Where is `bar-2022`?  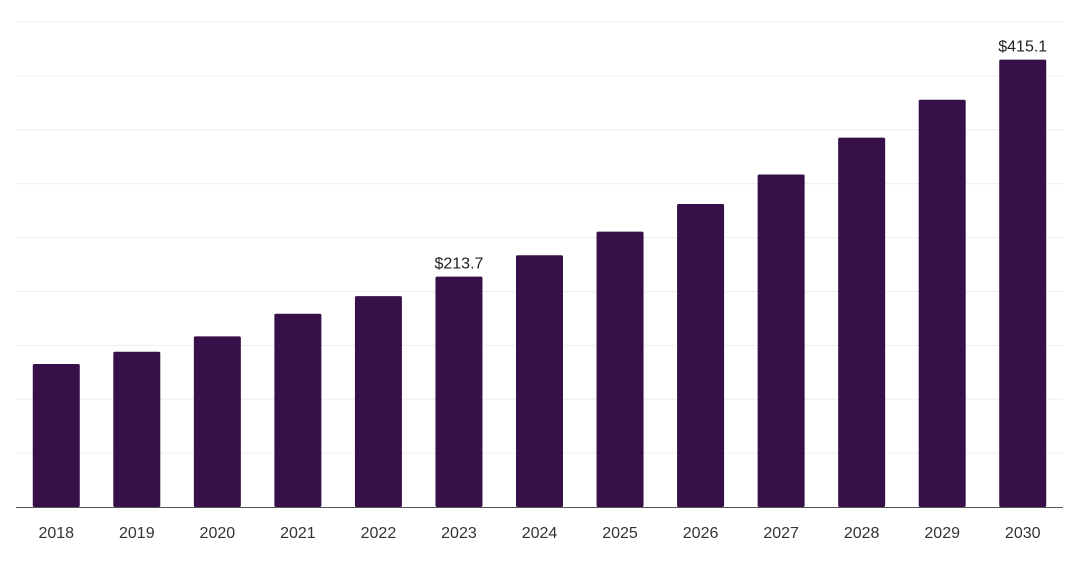
bar-2022 is located at coordinates (378, 401).